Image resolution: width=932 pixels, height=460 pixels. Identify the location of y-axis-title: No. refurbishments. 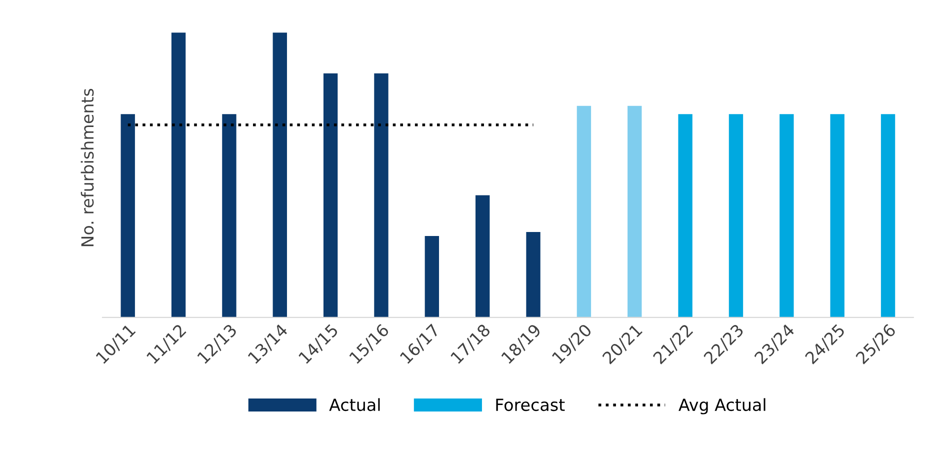
(87, 167).